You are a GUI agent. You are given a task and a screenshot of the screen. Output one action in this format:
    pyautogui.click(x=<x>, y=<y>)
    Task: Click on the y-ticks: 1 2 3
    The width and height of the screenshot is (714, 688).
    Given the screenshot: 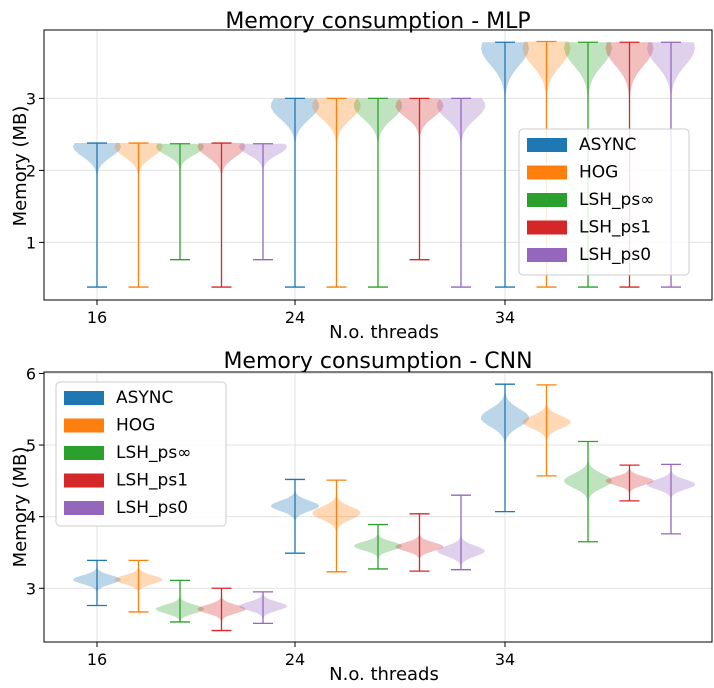 What is the action you would take?
    pyautogui.click(x=35, y=170)
    